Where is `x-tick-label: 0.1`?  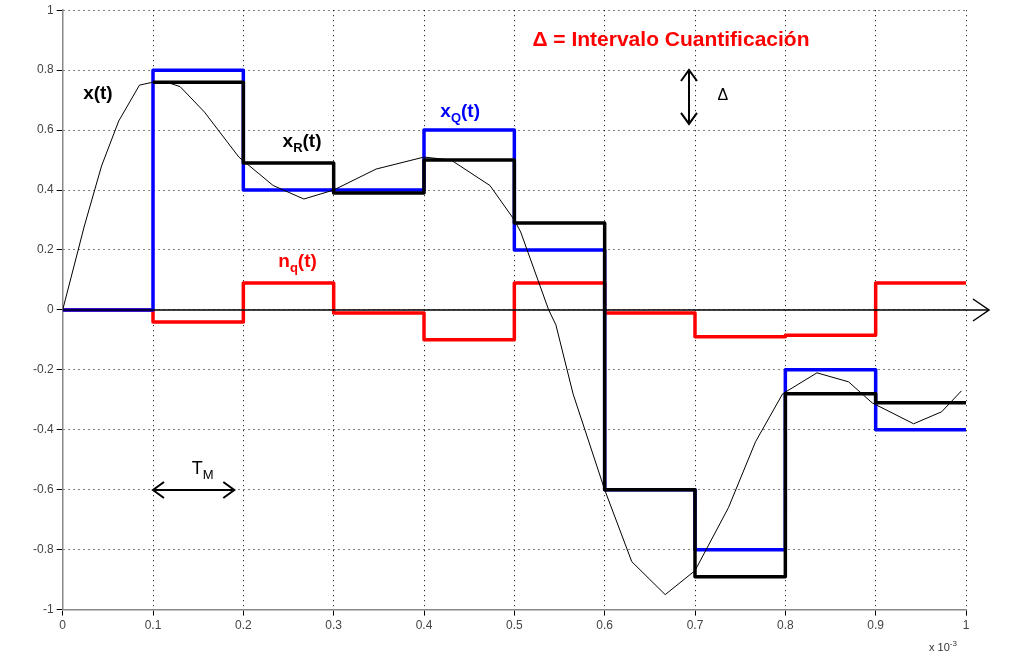
x-tick-label: 0.1 is located at coordinates (153, 625).